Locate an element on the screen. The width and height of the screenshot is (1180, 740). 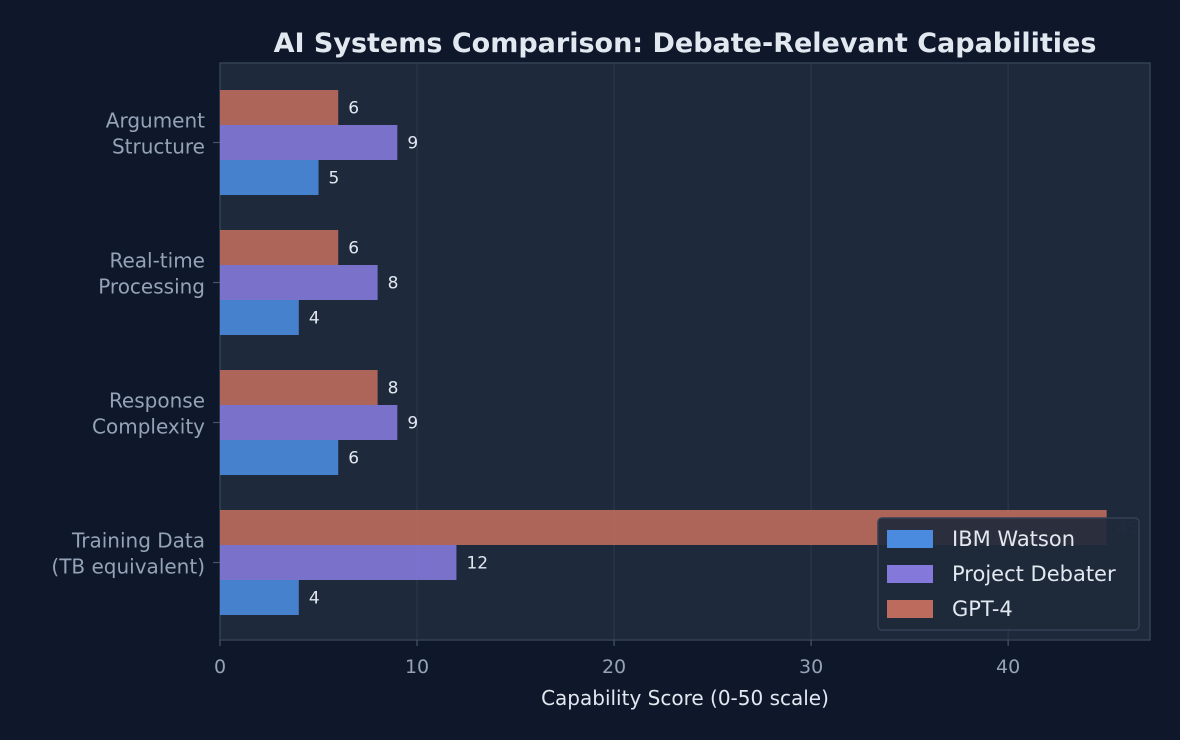
x-axis: 0 10 20 30 40 is located at coordinates (617, 659).